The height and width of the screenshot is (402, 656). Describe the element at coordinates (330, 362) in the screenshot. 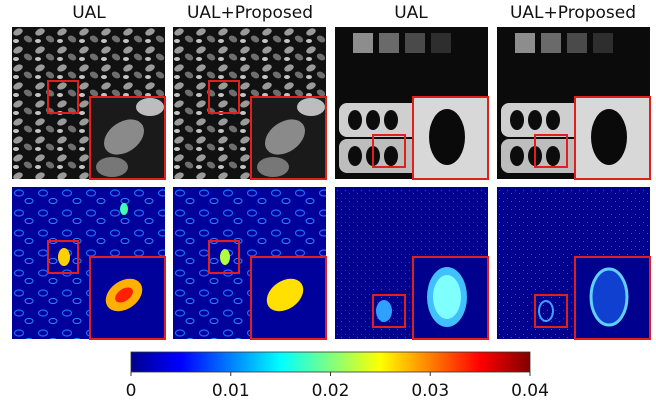

I see `colorbar` at that location.